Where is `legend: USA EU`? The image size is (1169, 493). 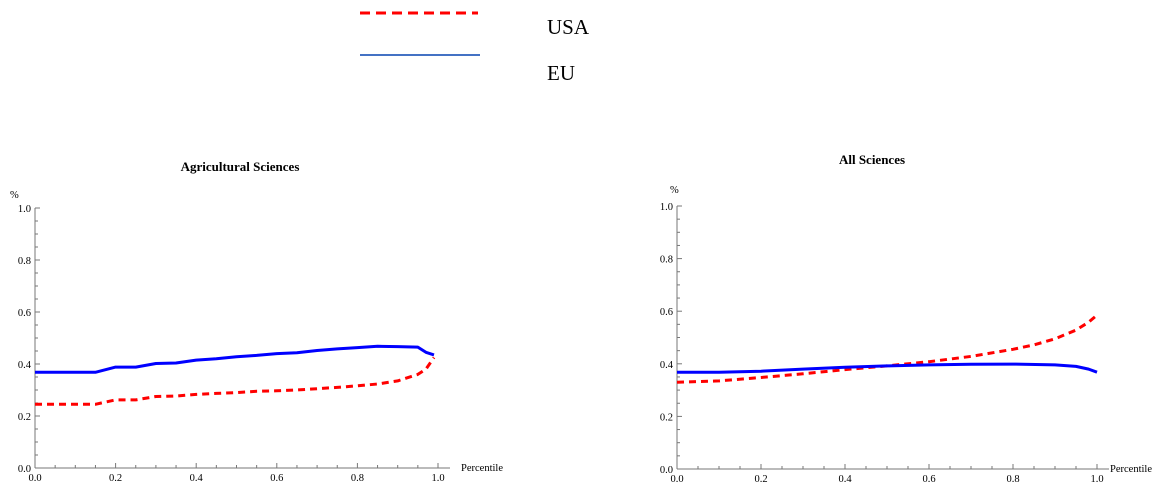
legend: USA EU is located at coordinates (475, 48).